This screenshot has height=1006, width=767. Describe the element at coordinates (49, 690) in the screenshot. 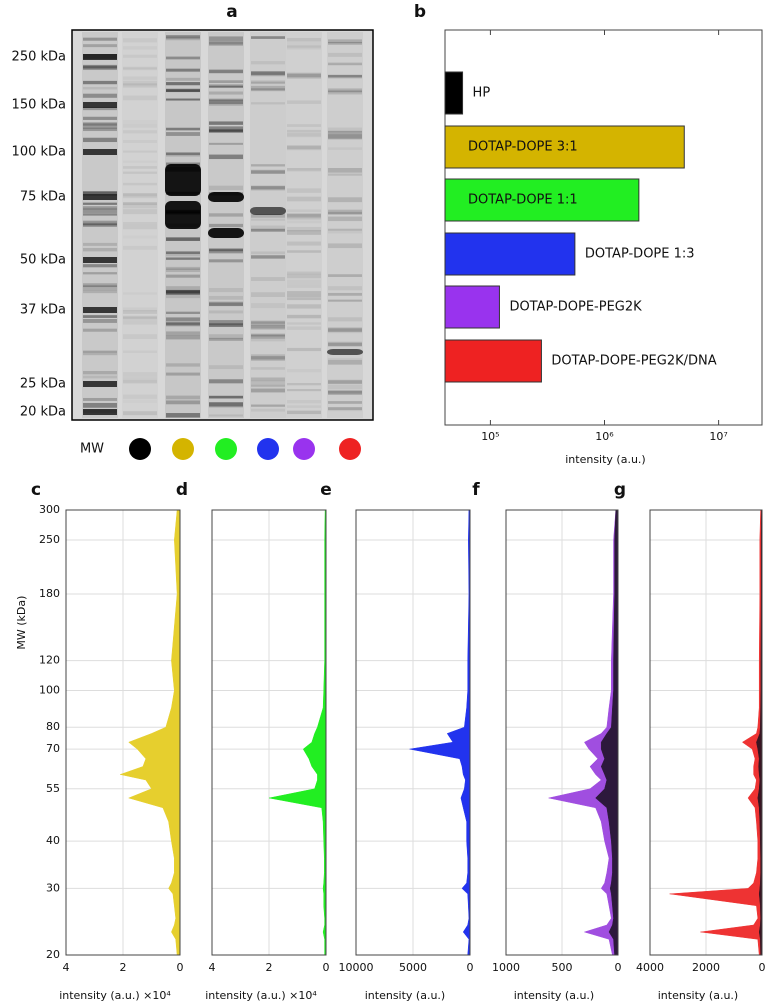

I see `y-tick-label: 100` at that location.